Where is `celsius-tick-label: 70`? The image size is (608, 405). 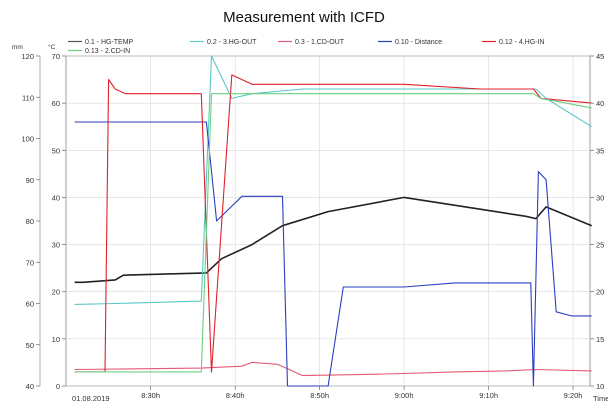
celsius-tick-label: 70 is located at coordinates (56, 56).